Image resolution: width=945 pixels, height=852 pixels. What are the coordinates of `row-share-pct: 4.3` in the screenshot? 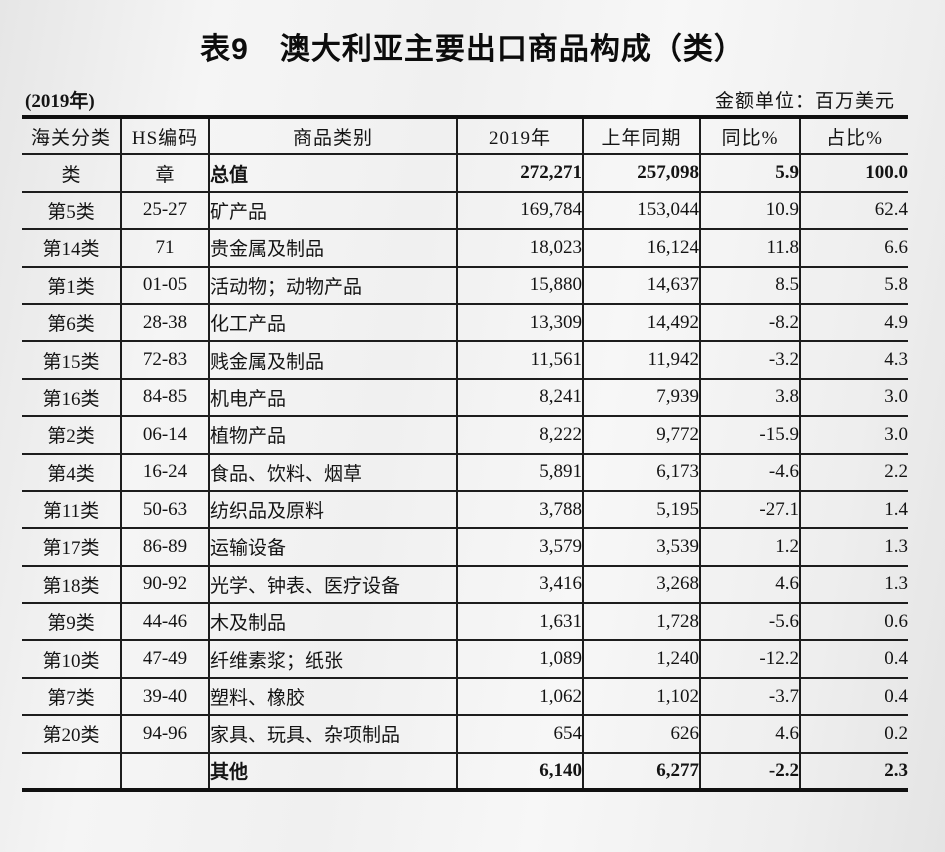 It's located at (853, 360).